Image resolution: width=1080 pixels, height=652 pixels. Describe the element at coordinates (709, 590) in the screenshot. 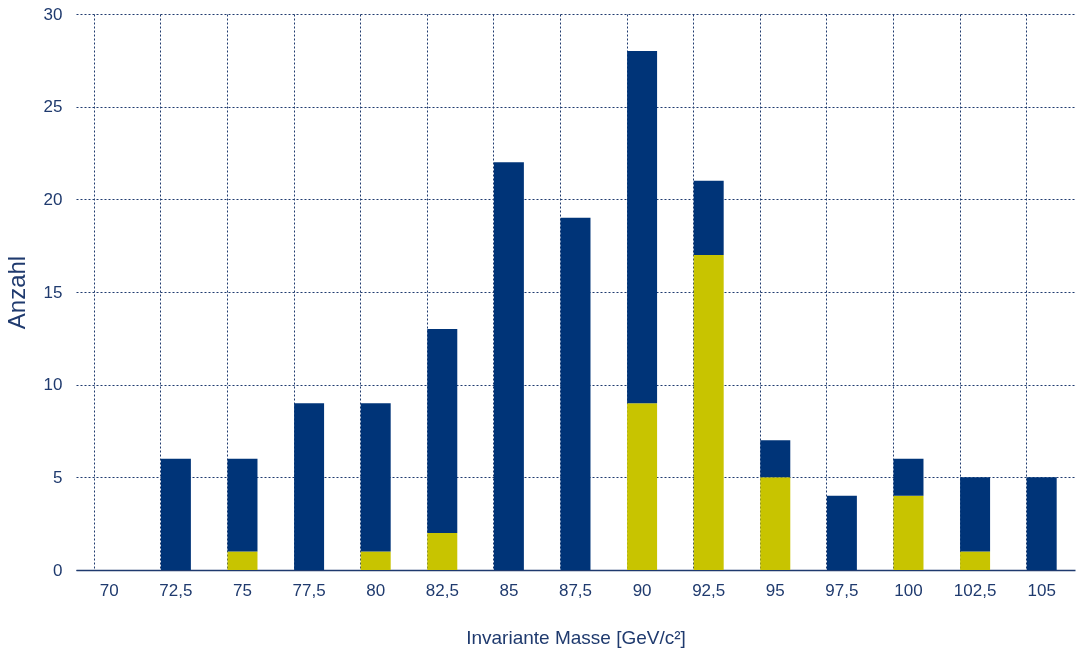

I see `x-tick-label: 92,5` at that location.